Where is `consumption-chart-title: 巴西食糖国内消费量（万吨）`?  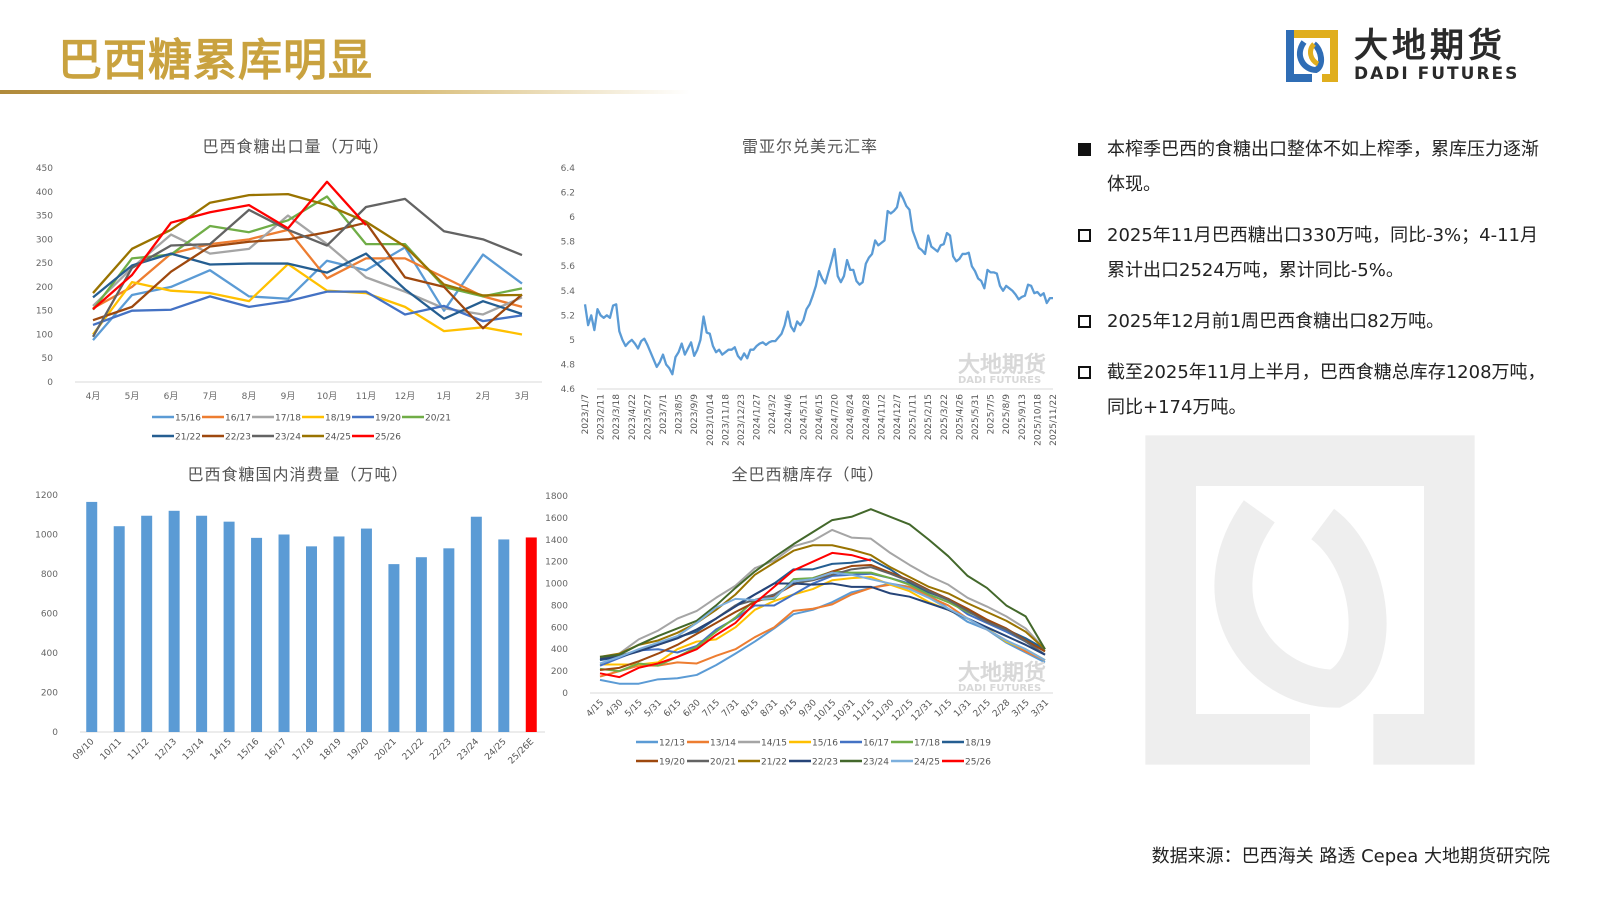 consumption-chart-title: 巴西食糖国内消费量（万吨） is located at coordinates (298, 474).